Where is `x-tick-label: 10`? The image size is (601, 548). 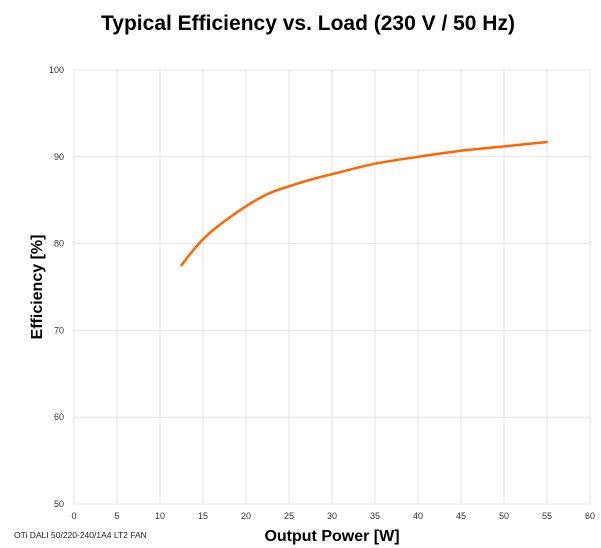 x-tick-label: 10 is located at coordinates (160, 516).